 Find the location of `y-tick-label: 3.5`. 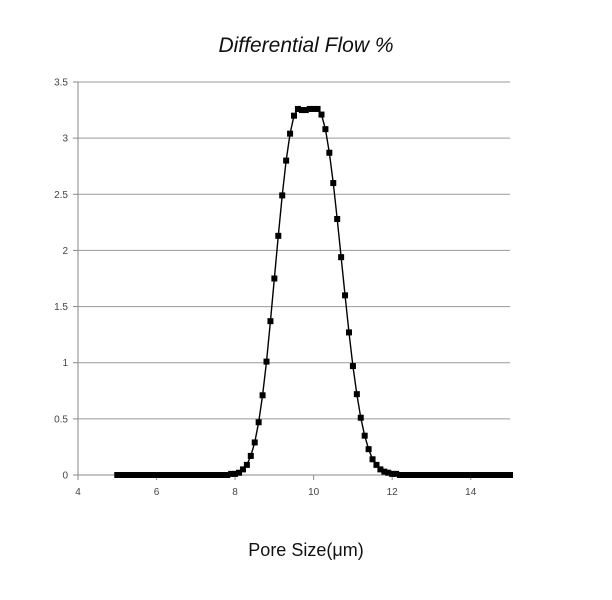

y-tick-label: 3.5 is located at coordinates (61, 83).